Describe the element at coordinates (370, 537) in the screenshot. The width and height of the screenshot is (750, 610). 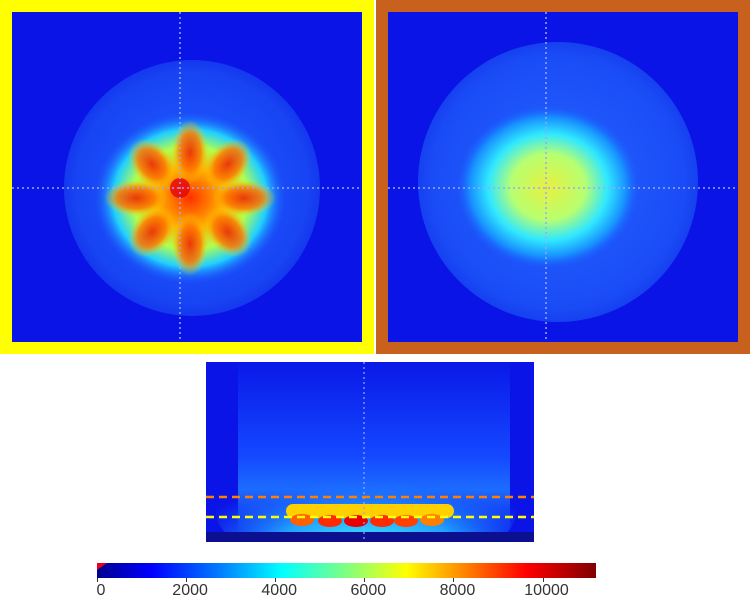
I see `floor-band` at that location.